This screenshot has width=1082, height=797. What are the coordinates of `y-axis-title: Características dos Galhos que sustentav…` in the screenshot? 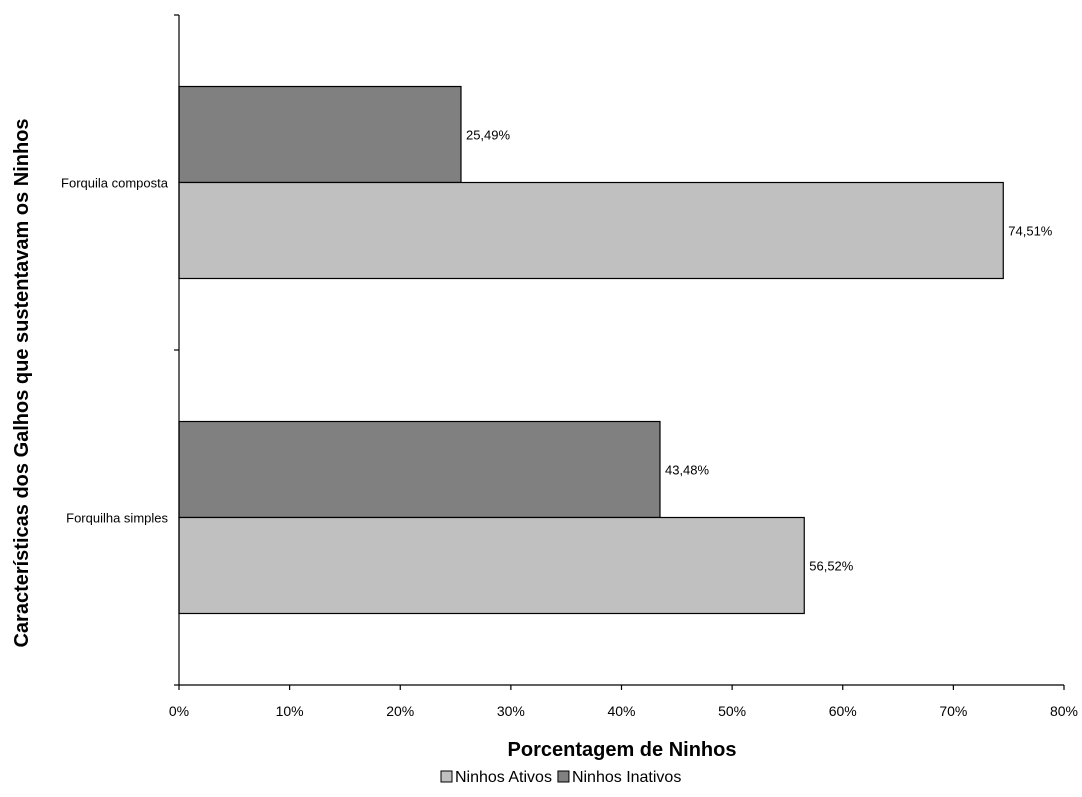 It's located at (22, 382).